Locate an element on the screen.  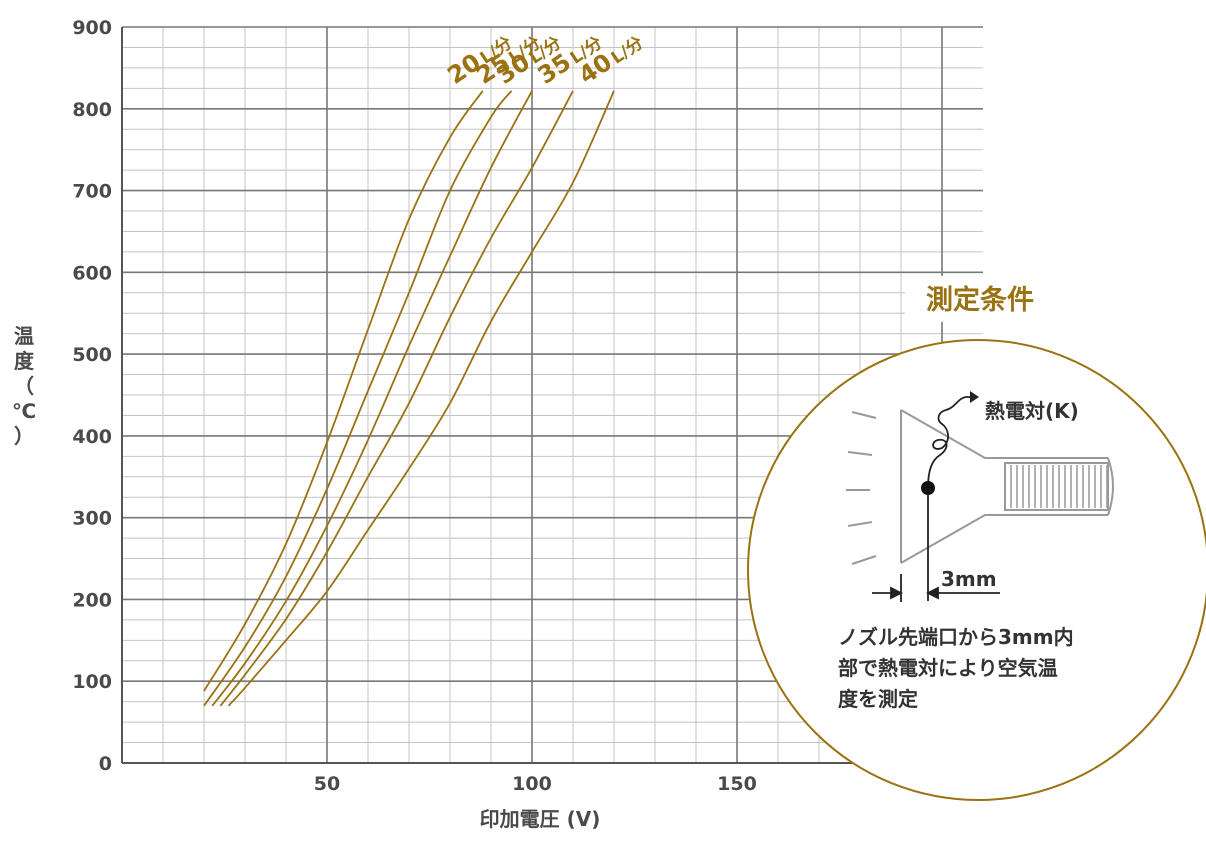
y-axis-title: 温度（℃） is located at coordinates (24, 386).